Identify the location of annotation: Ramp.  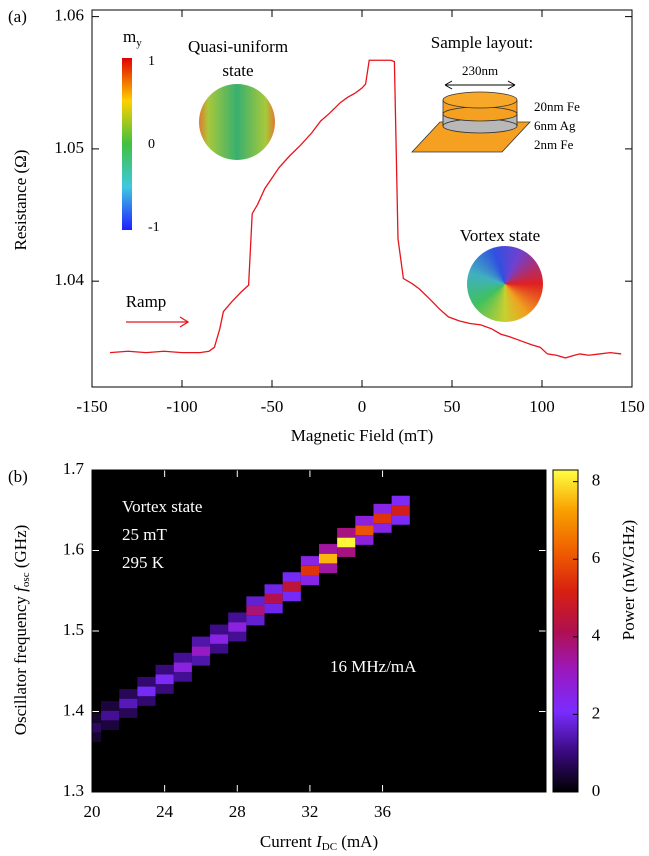
(146, 301).